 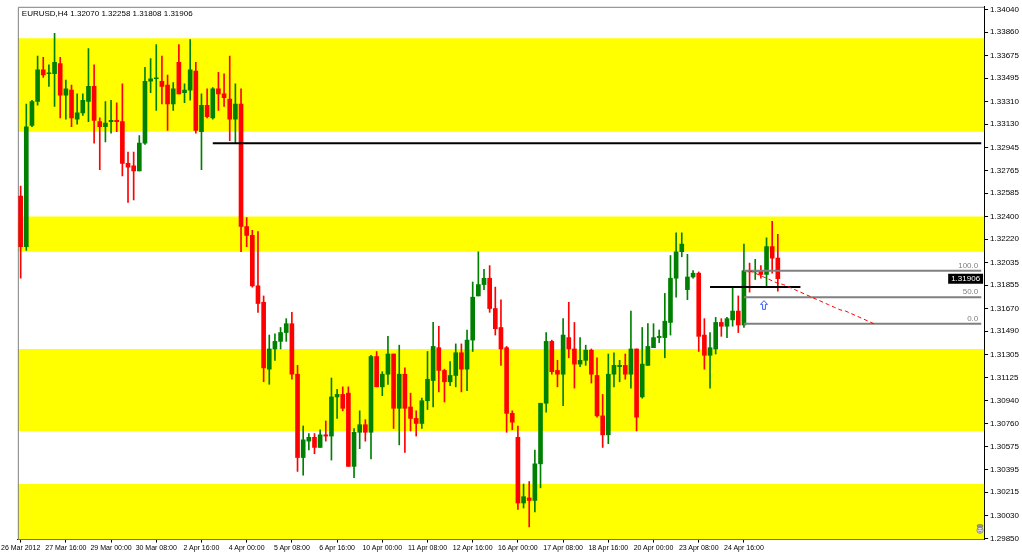 I want to click on y-tick-label: 1.30575, so click(x=1005, y=447).